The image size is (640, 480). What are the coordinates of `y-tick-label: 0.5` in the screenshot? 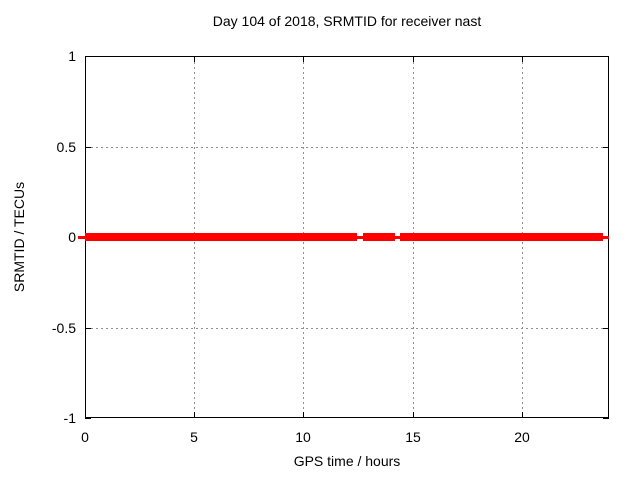 It's located at (66, 147).